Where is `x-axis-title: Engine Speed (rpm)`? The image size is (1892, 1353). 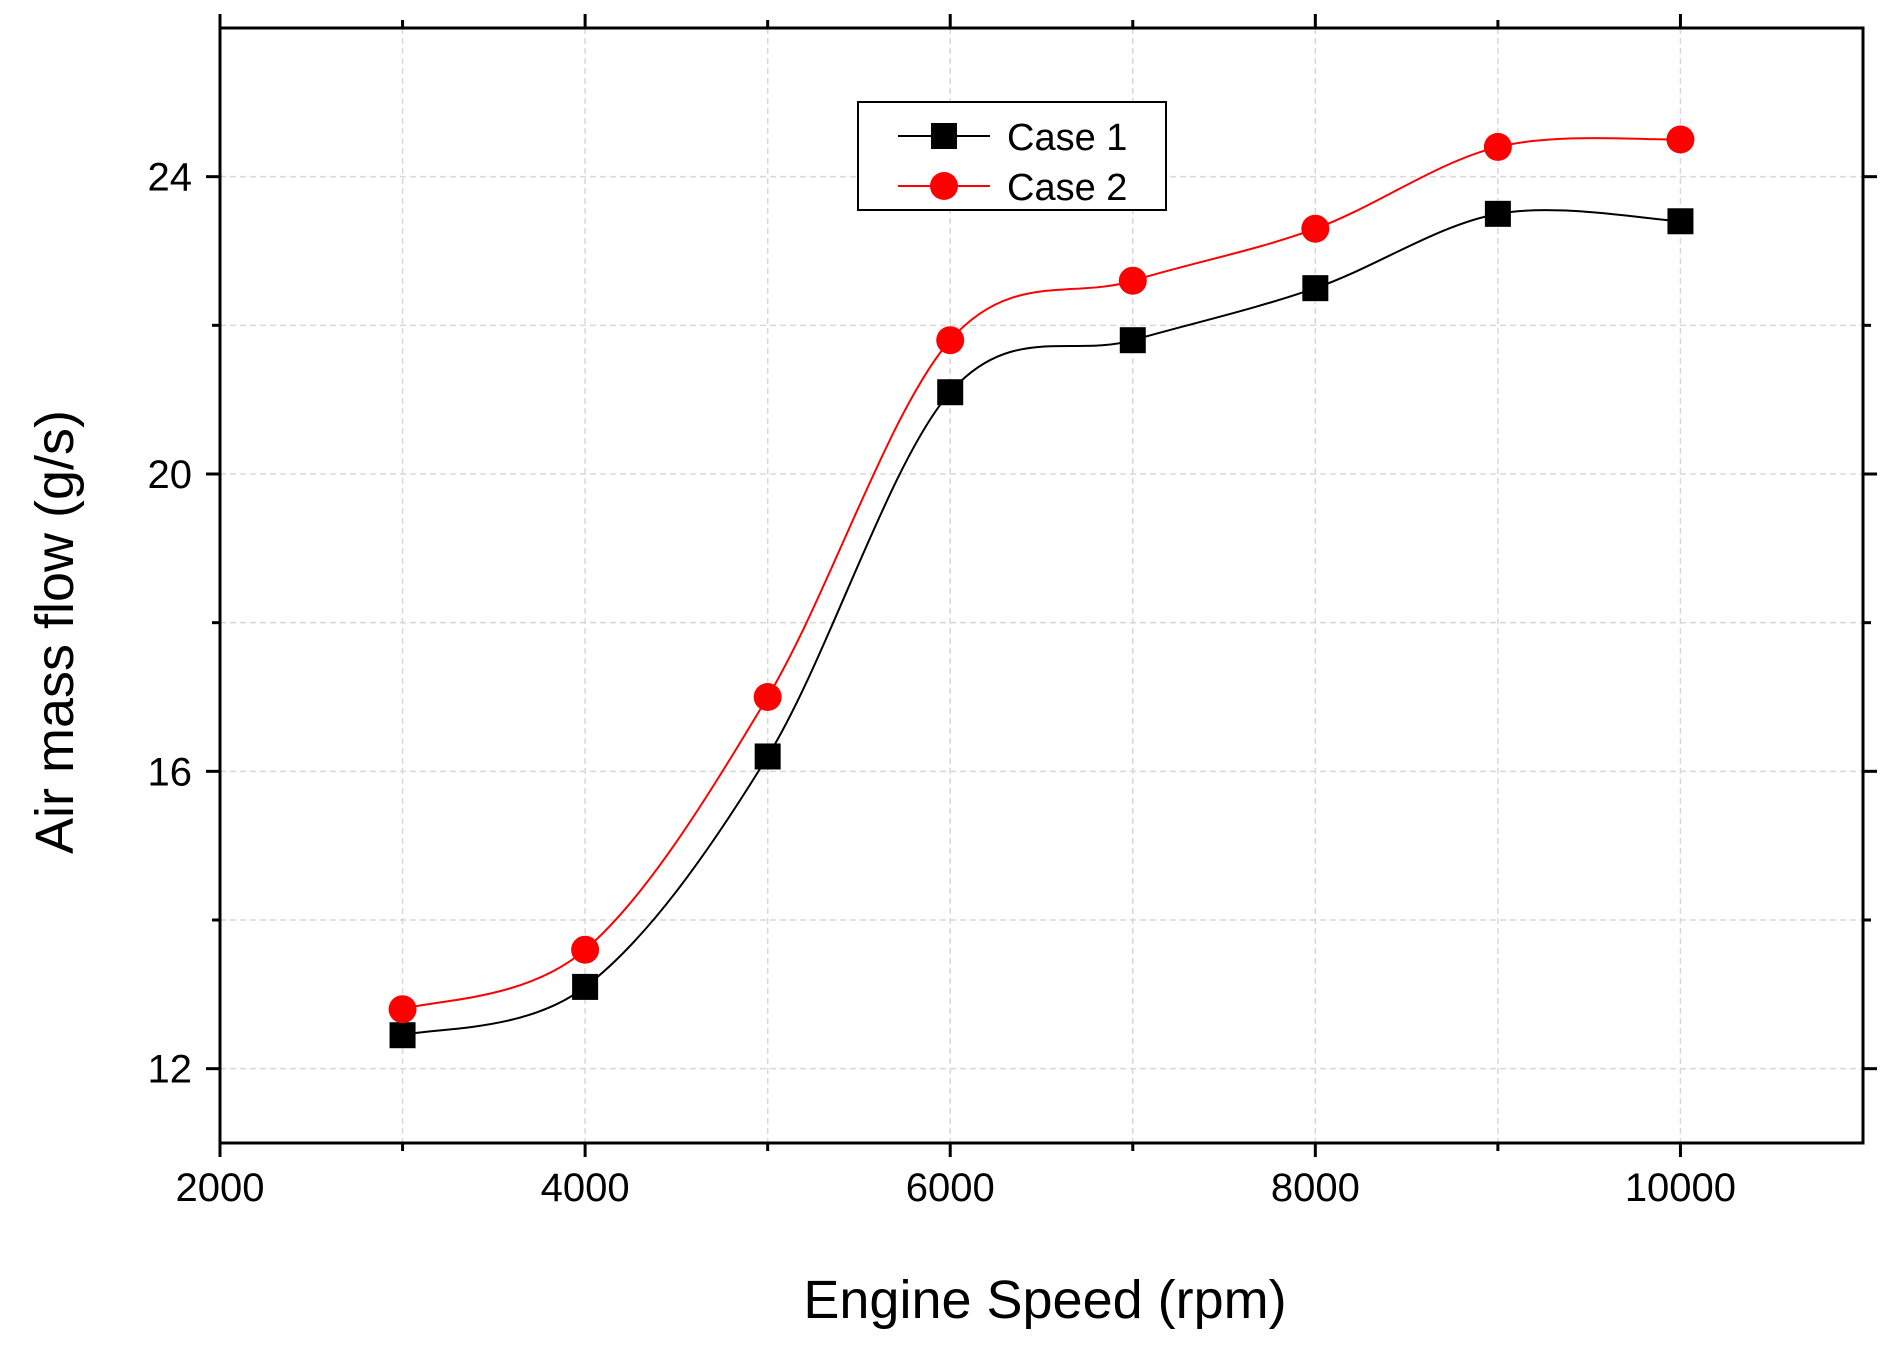 x-axis-title: Engine Speed (rpm) is located at coordinates (1044, 1300).